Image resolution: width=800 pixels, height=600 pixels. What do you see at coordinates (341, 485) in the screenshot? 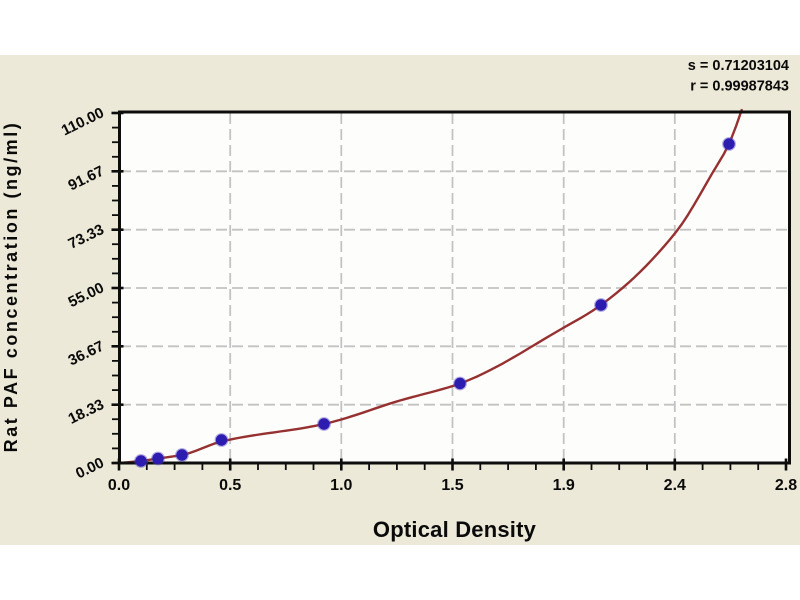
I see `svg-text: 1.0` at bounding box center [341, 485].